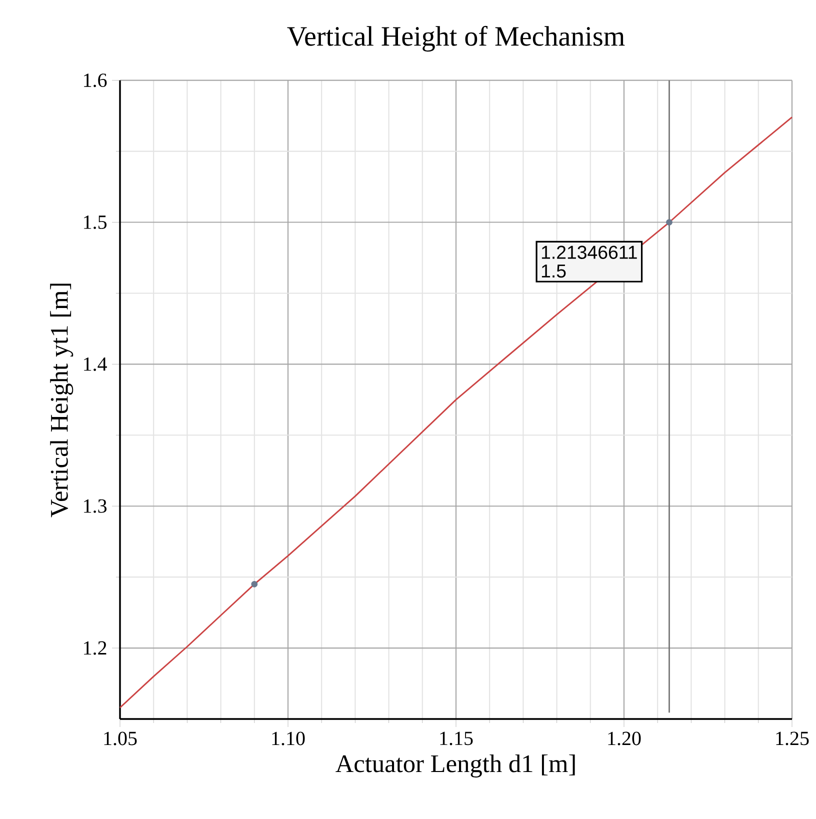 Image resolution: width=816 pixels, height=819 pixels. Describe the element at coordinates (456, 739) in the screenshot. I see `x-tick-label: 1.15` at that location.